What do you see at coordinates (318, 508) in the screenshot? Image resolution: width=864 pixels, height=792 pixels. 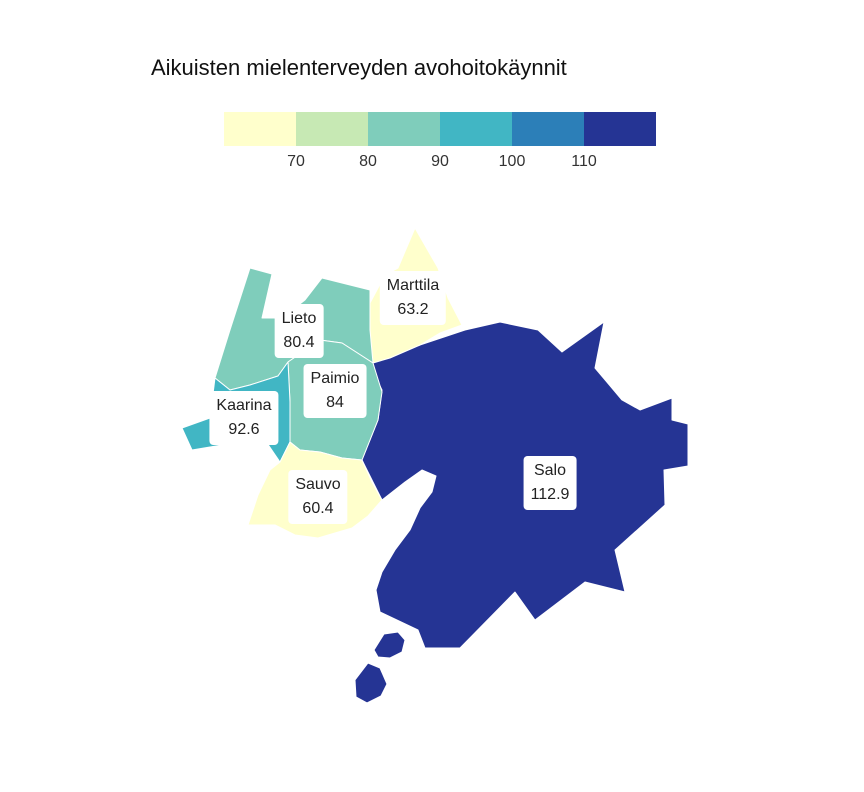 I see `region-value-sauvo: 60.4` at bounding box center [318, 508].